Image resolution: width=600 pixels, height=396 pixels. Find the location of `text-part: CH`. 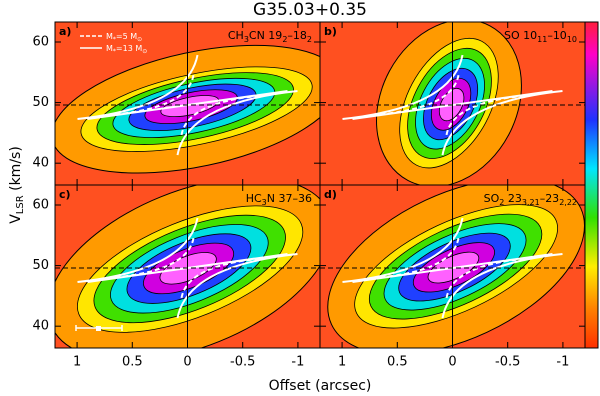

text-part: CH is located at coordinates (236, 35).